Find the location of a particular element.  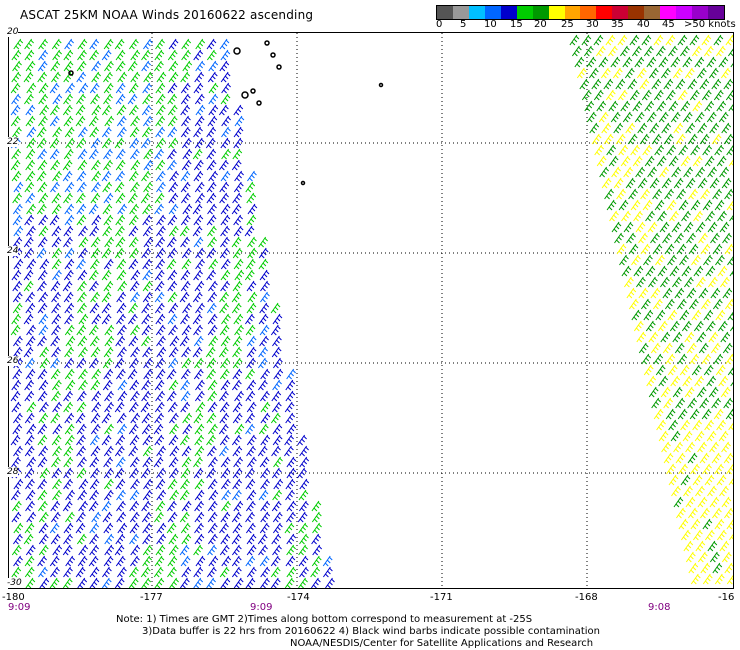

scale-swatch is located at coordinates (715, 12).